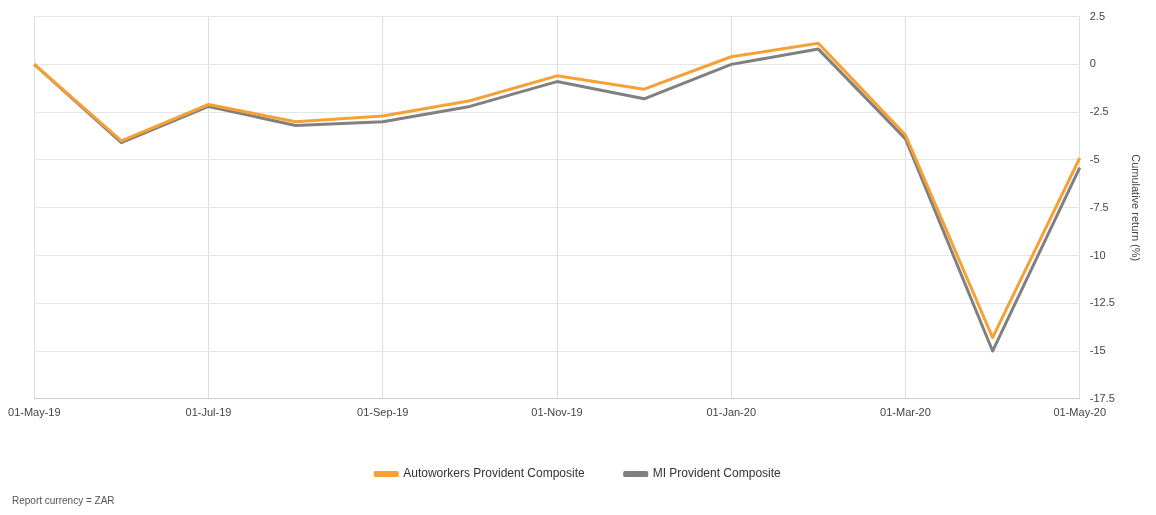  I want to click on legend-label: MI Provident Composite, so click(717, 473).